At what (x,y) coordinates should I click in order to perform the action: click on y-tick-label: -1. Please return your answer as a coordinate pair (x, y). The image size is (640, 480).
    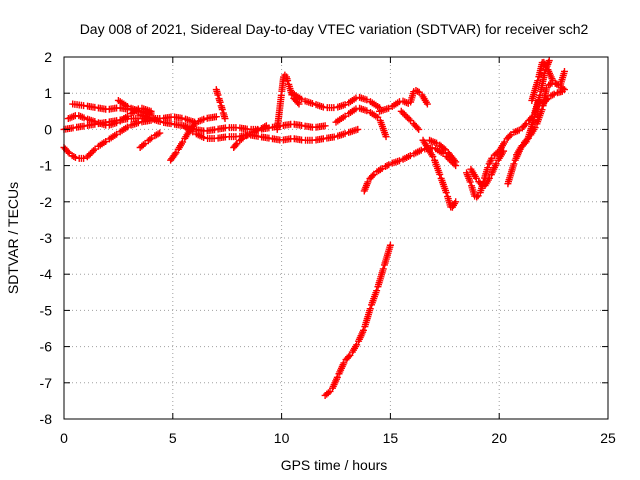
    Looking at the image, I should click on (46, 166).